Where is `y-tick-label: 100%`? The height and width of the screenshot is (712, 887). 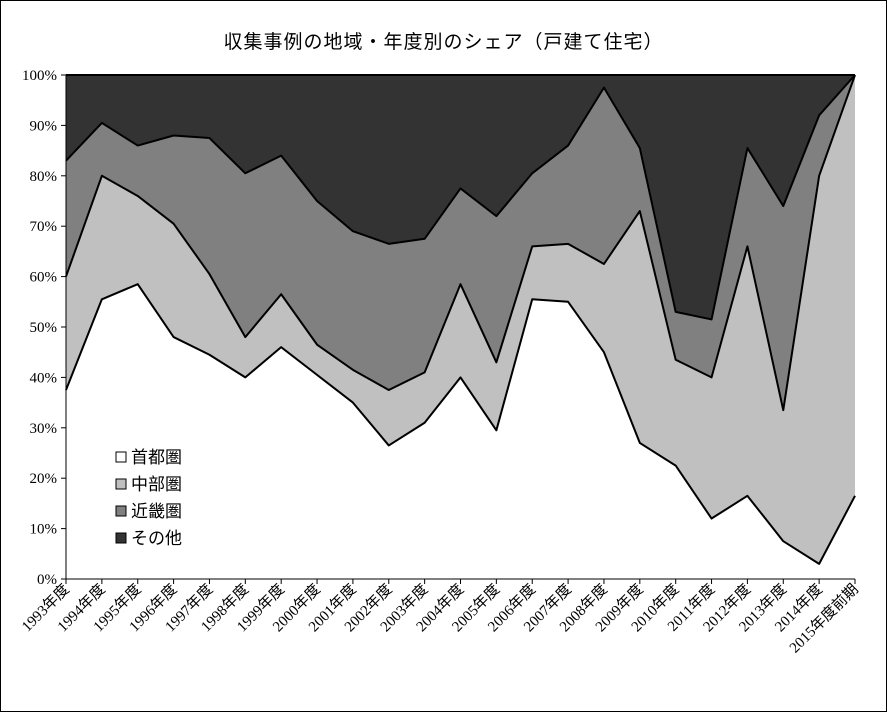
y-tick-label: 100% is located at coordinates (39, 76).